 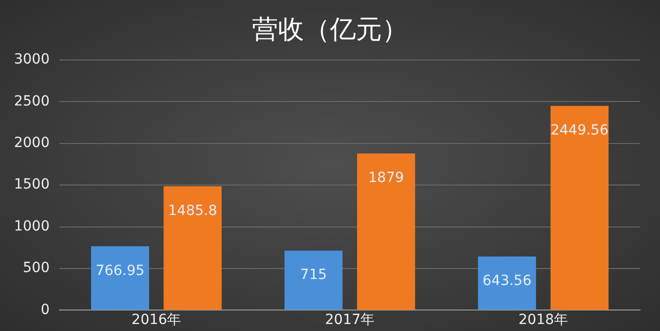 What do you see at coordinates (32, 226) in the screenshot?
I see `y-tick-label: 1000` at bounding box center [32, 226].